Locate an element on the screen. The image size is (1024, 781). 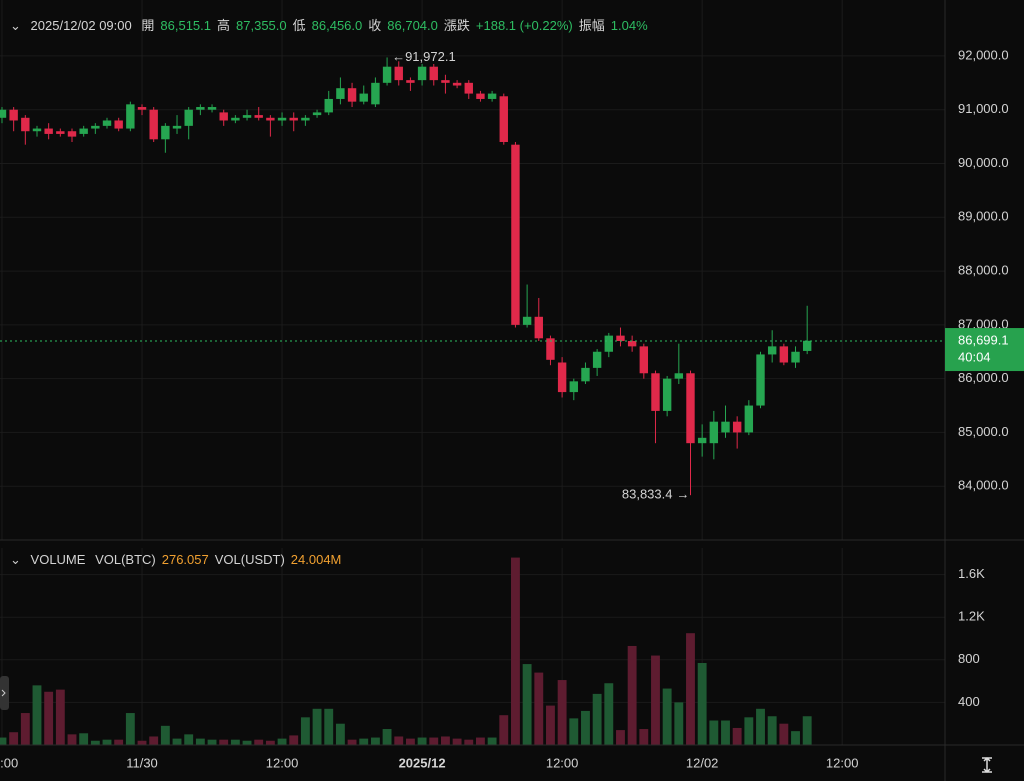
volume-title: VOLUME is located at coordinates (58, 559).